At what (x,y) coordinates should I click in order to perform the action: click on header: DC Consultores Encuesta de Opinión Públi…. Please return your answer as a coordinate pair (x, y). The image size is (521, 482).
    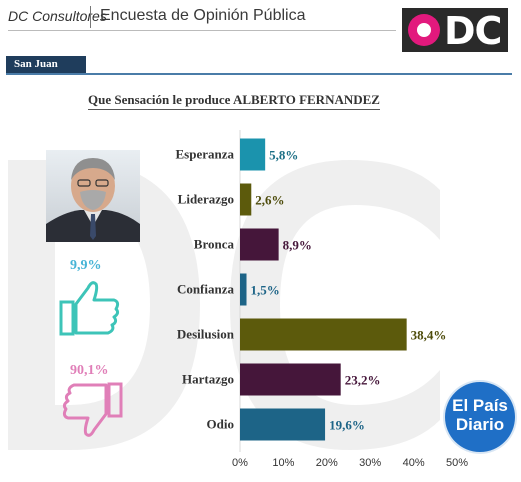
    Looking at the image, I should click on (260, 26).